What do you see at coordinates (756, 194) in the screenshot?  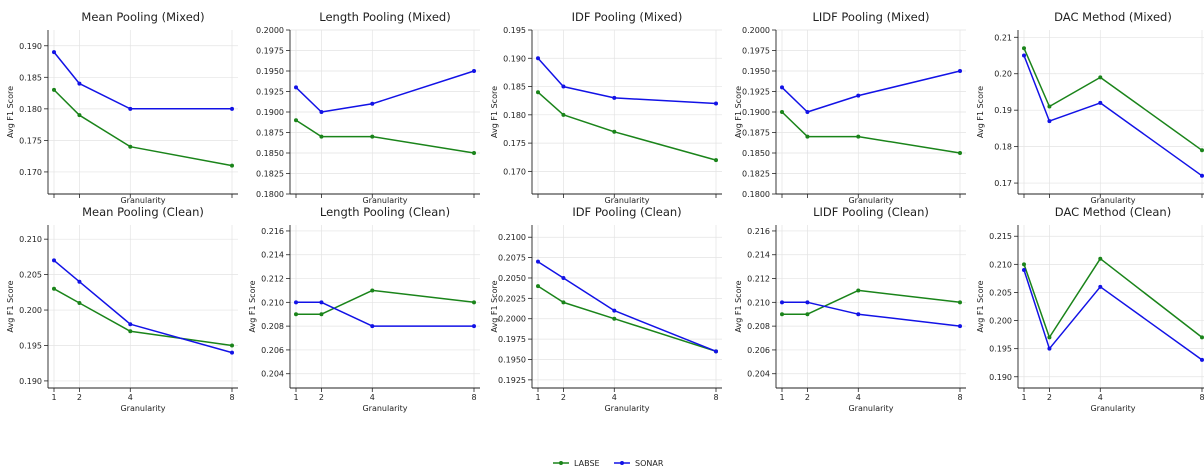 I see `y-tick-label: 0.1800` at bounding box center [756, 194].